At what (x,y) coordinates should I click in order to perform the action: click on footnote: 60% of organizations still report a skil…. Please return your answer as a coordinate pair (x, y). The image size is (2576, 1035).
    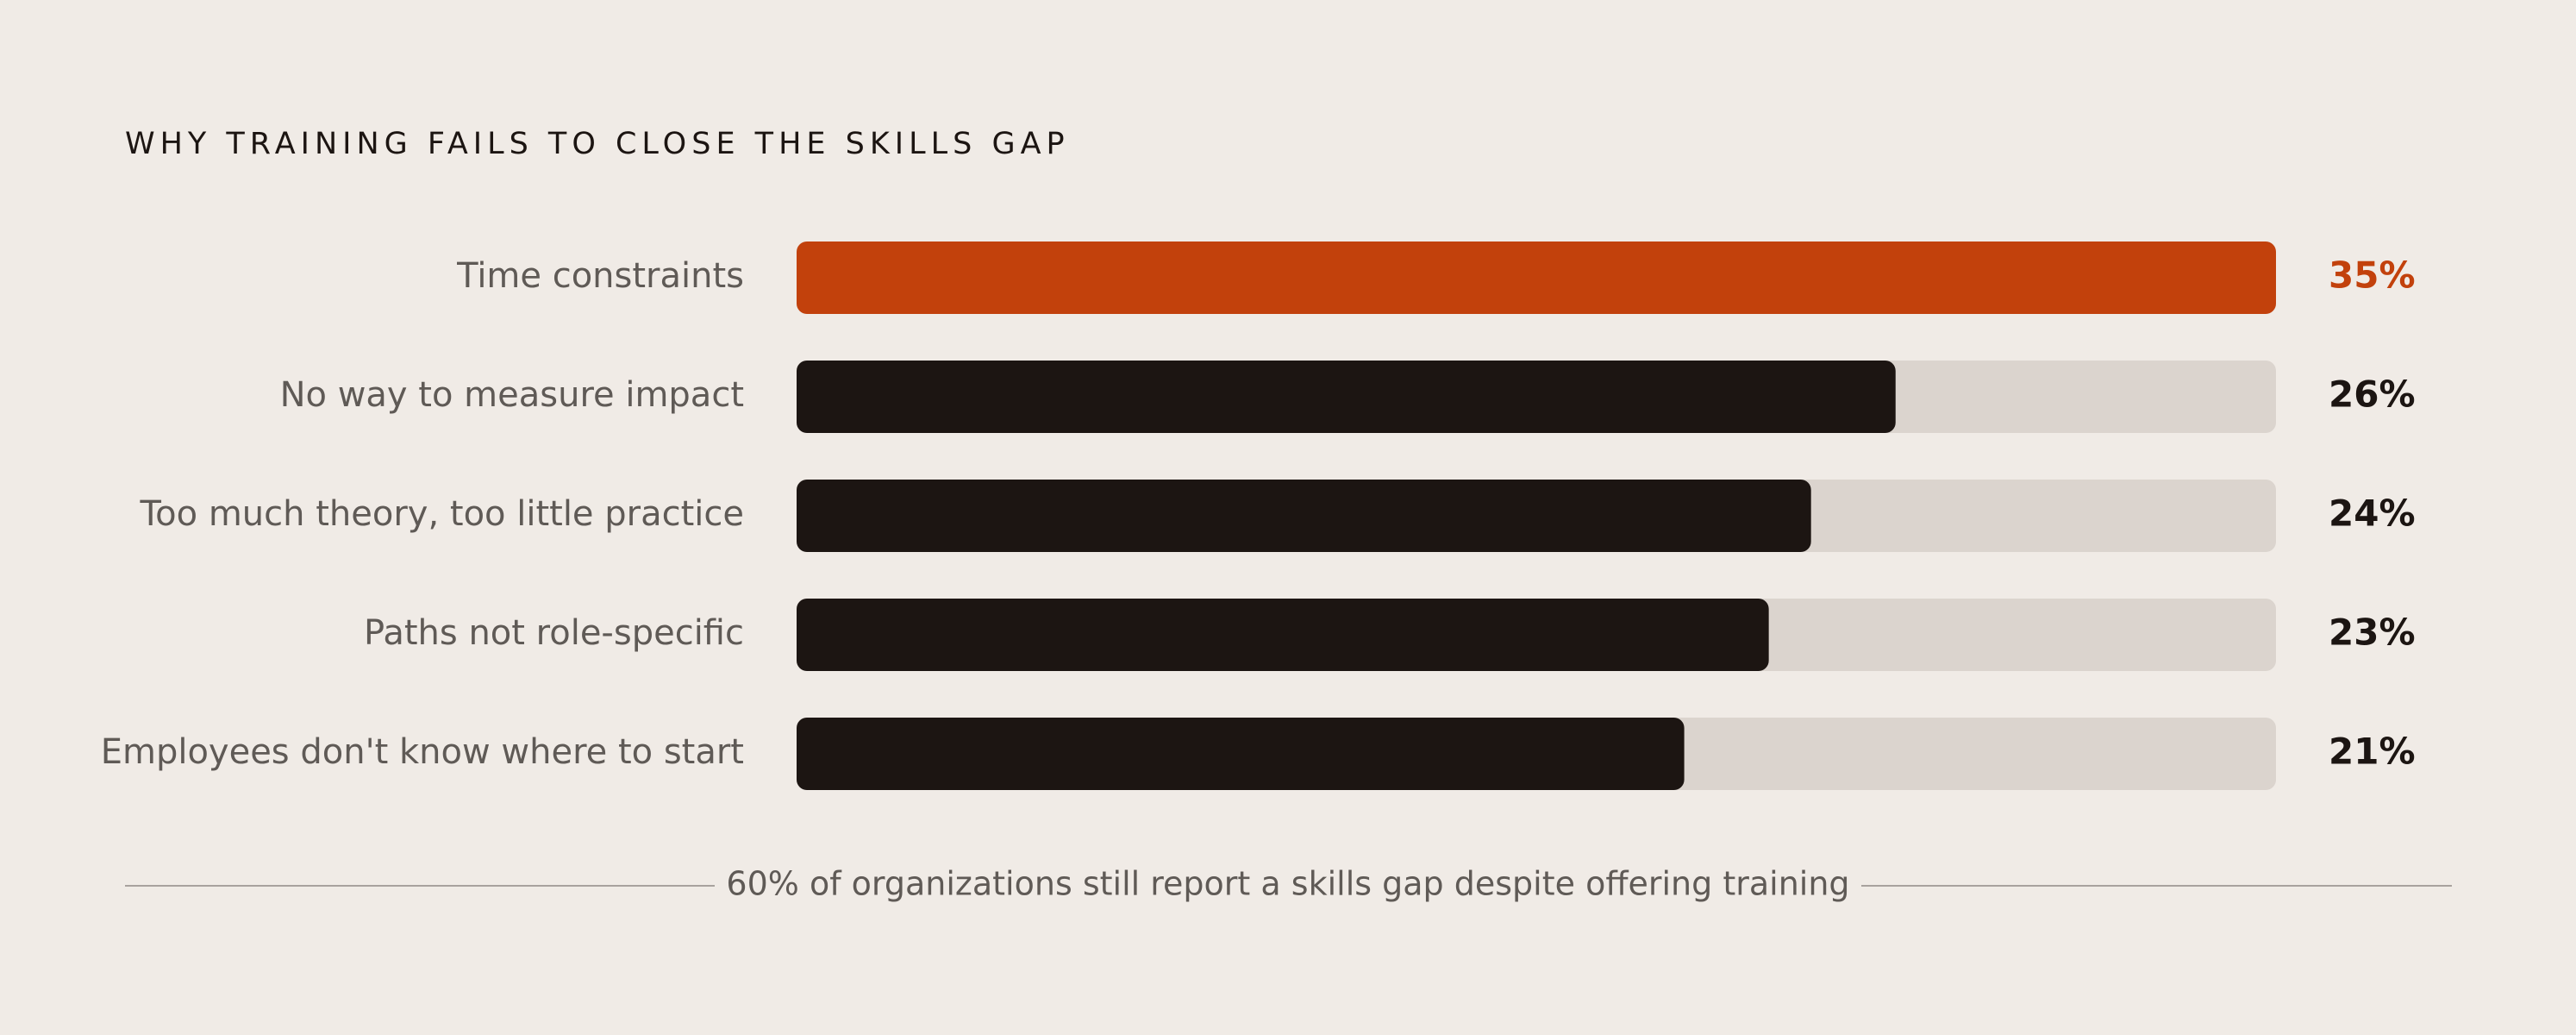
    Looking at the image, I should click on (1287, 884).